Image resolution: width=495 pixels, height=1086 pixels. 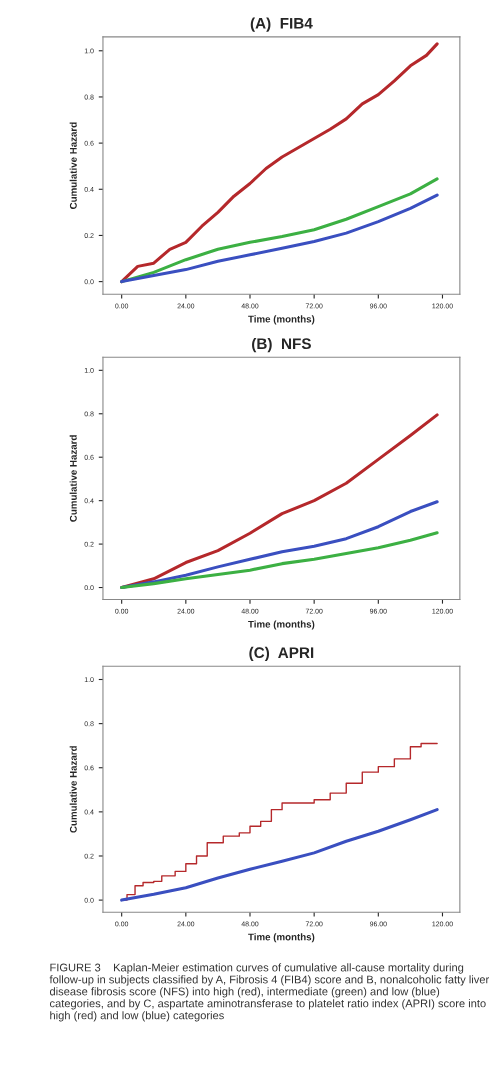 What do you see at coordinates (269, 992) in the screenshot?
I see `caption: FIGURE 3 Kaplan-Meier estimation curves of cumulative all-cause mortality during follow-up in subjects classified by A, Fibrosis 4 (FIB4) score and B, nonalcoholic fatty liver disease fibrosis score (NFS) into high (red), intermediate (green) and low (blue) categories, and by C, aspartate aminotransferase to platelet ratio index (APRI) score into high (red) and low (blue) categories` at bounding box center [269, 992].